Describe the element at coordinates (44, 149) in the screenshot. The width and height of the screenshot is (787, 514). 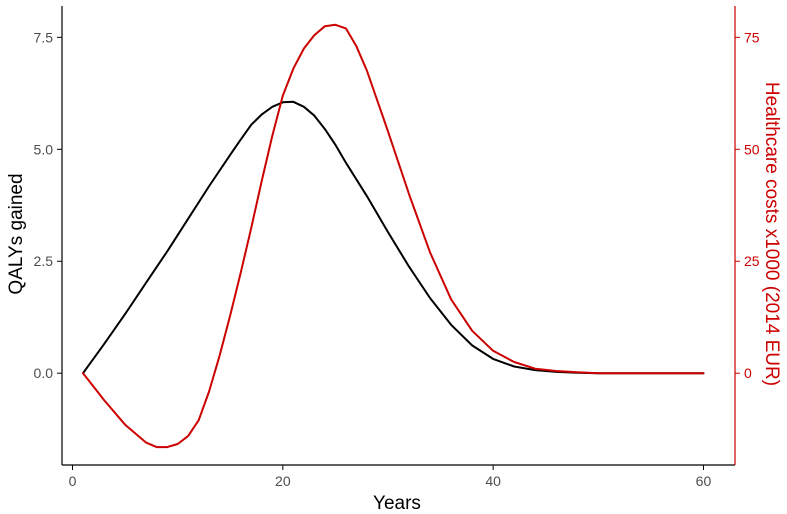
I see `y-tick-label-left: 5.0` at that location.